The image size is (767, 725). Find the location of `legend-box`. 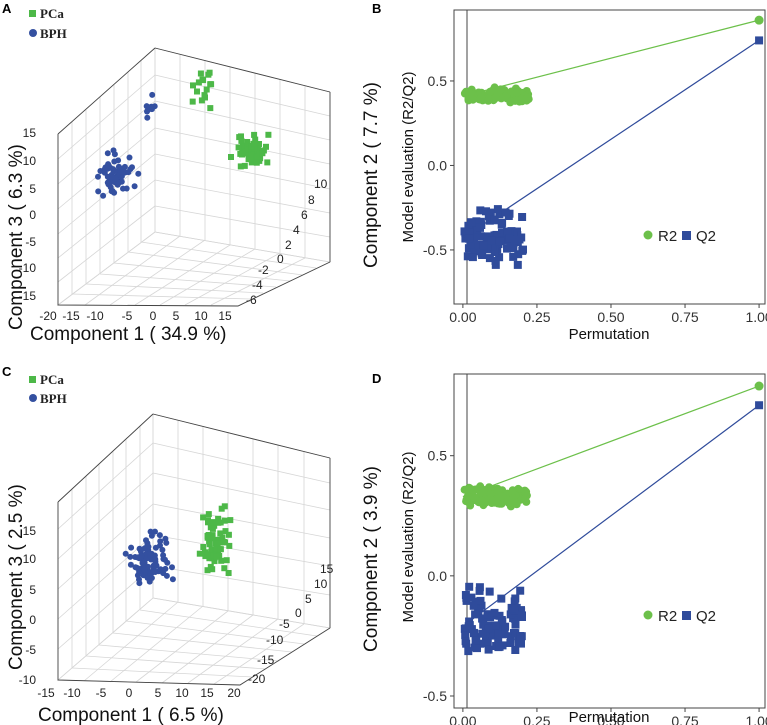

legend-box is located at coordinates (668, 615).